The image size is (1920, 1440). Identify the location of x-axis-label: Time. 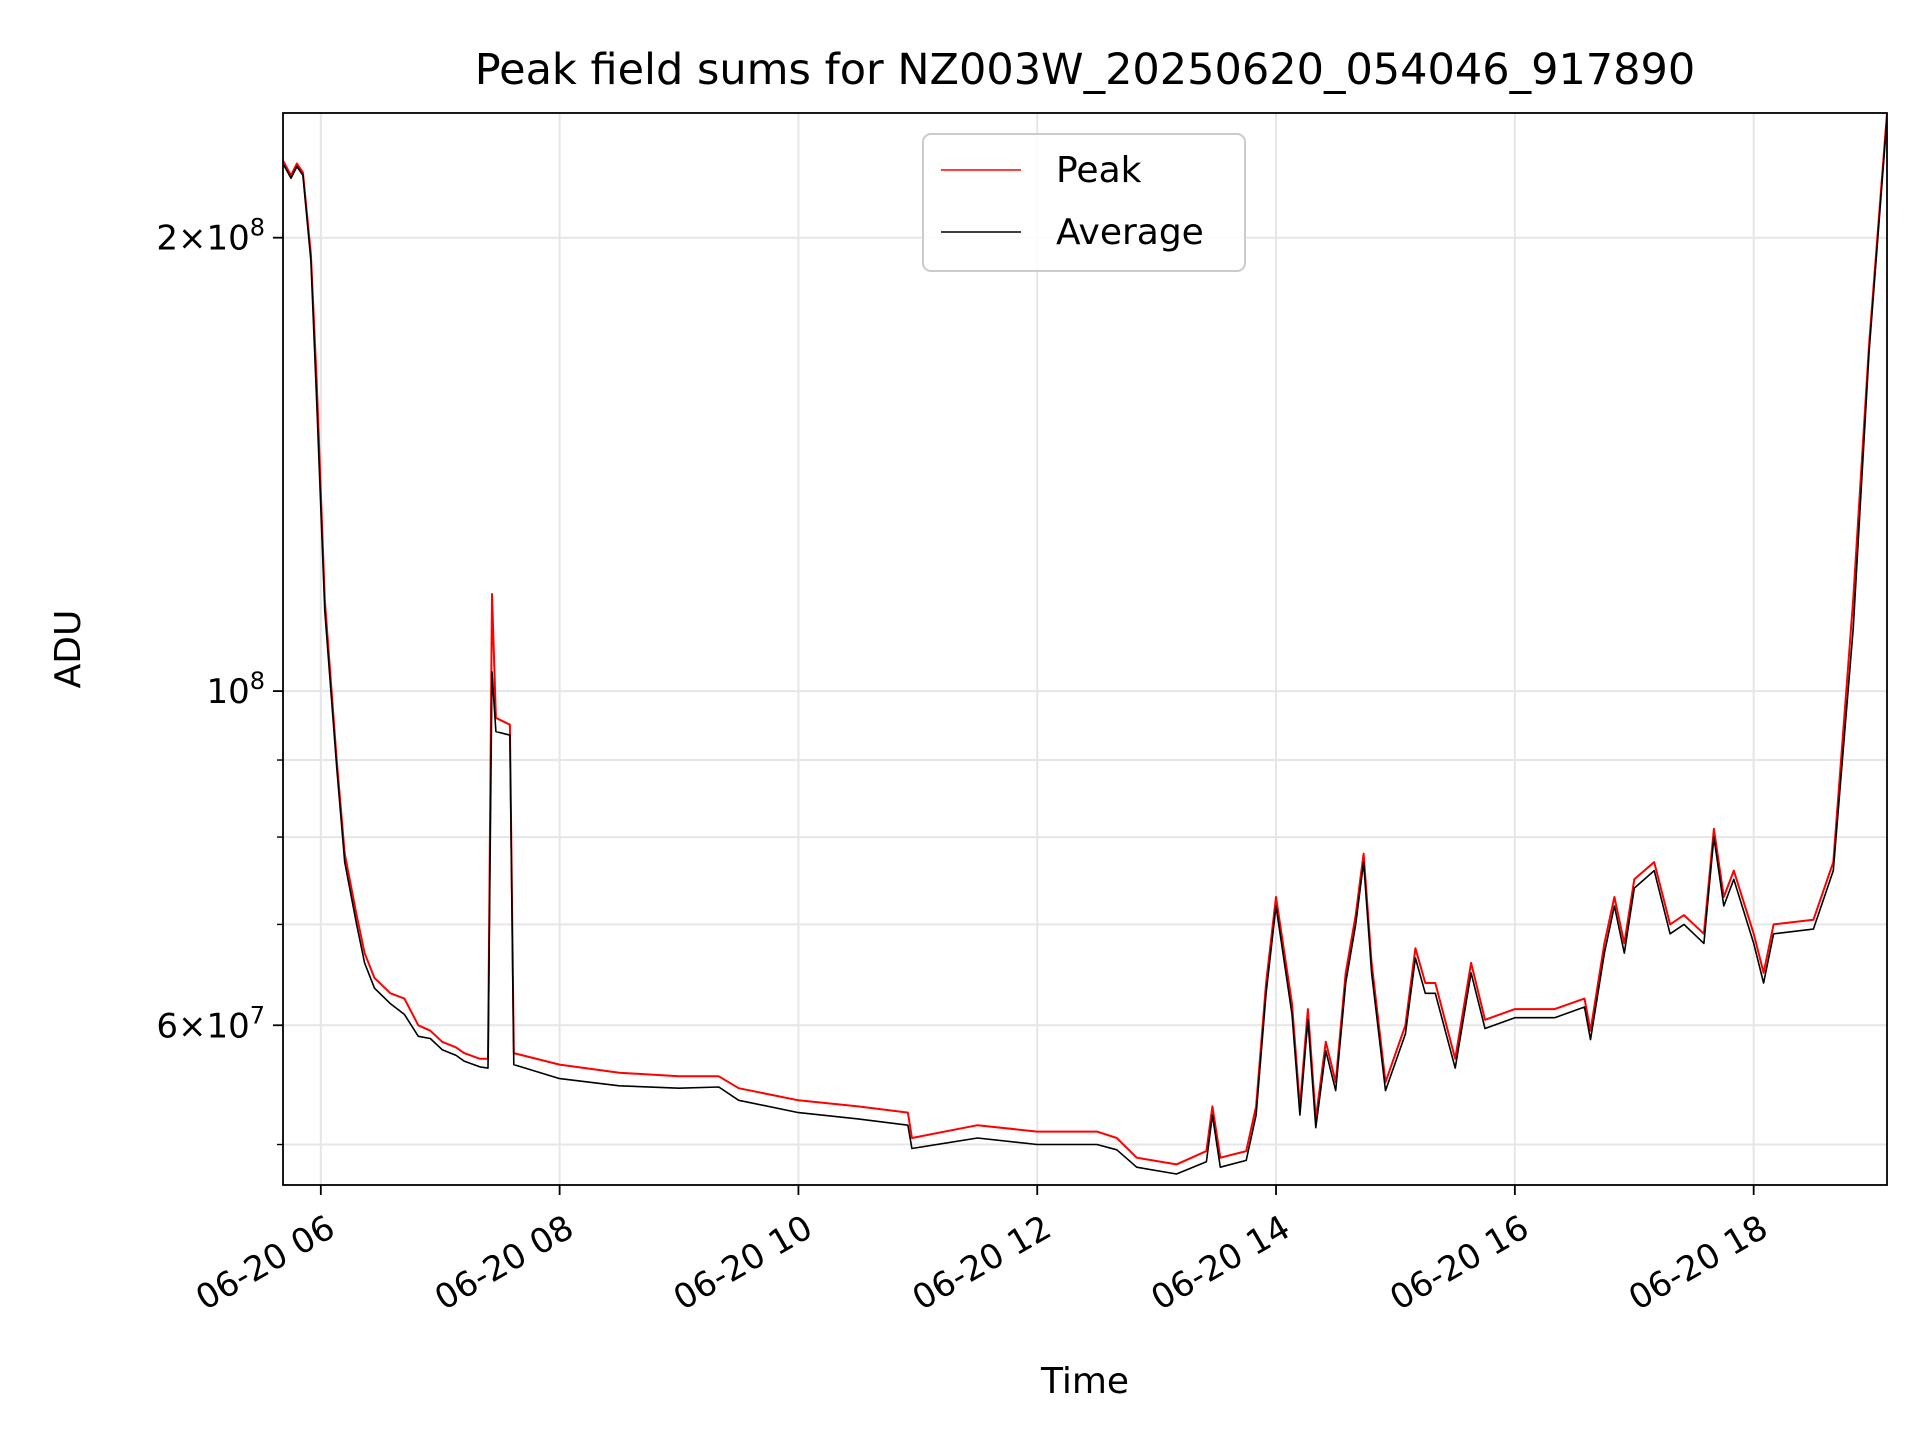
(1084, 1381).